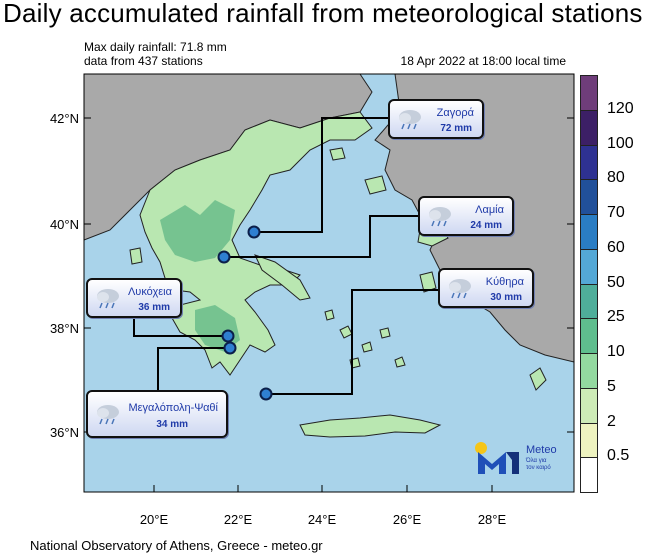 The image size is (650, 555). I want to click on chios-island, so click(428, 282).